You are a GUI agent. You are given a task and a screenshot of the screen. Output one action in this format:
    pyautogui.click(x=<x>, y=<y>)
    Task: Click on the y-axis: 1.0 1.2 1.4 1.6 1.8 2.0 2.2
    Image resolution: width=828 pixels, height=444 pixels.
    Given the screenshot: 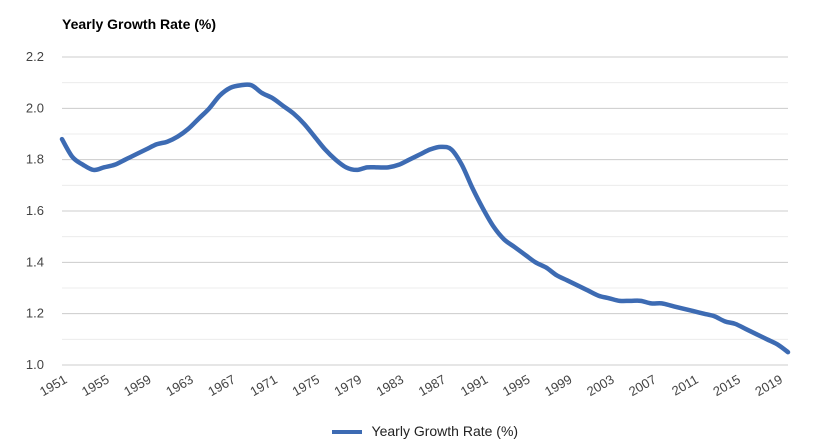 What is the action you would take?
    pyautogui.click(x=35, y=210)
    